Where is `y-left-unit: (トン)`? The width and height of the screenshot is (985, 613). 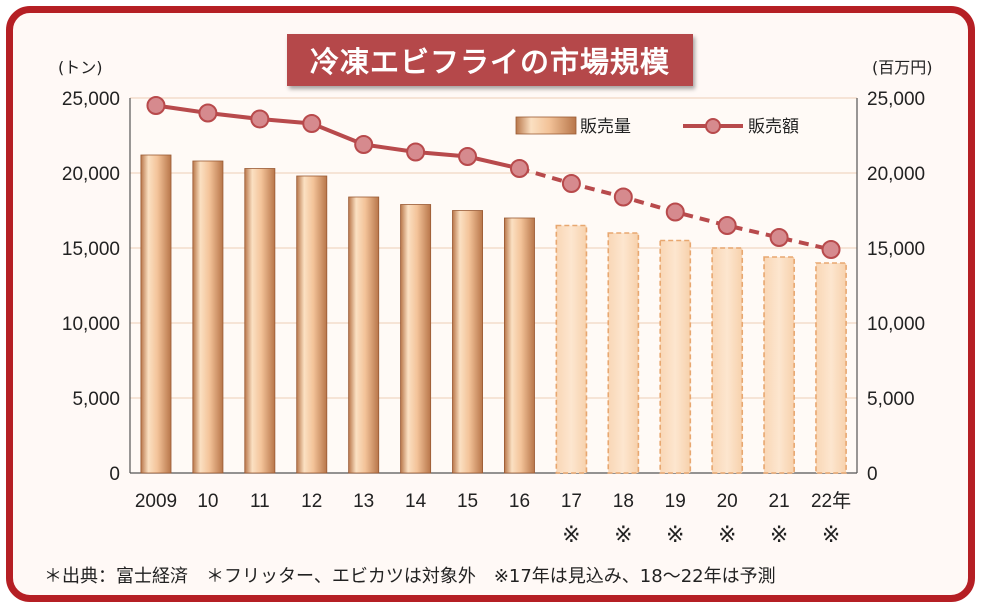 y-left-unit: (トン) is located at coordinates (80, 67).